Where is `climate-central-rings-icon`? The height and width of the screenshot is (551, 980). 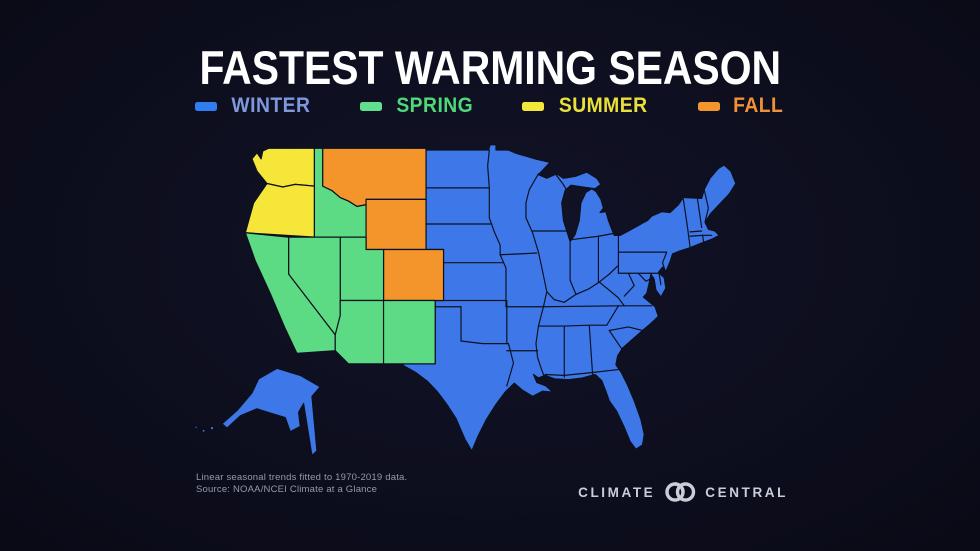
climate-central-rings-icon is located at coordinates (680, 492).